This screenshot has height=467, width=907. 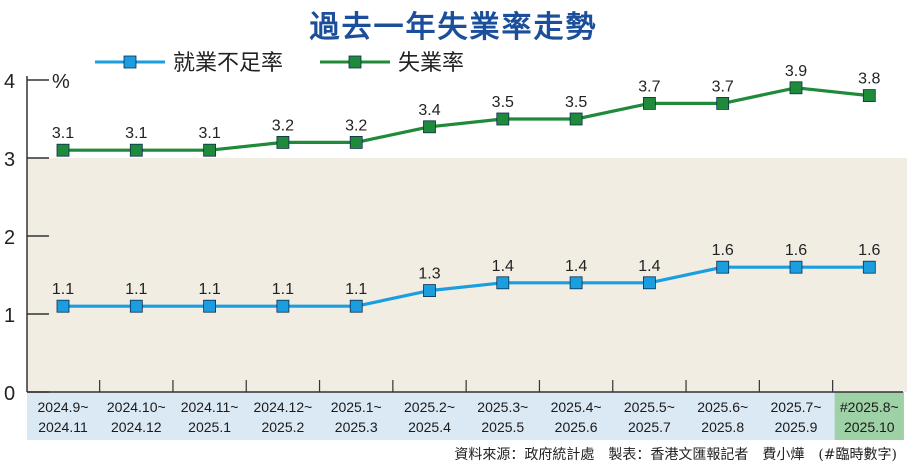 What do you see at coordinates (796, 71) in the screenshot?
I see `data-label: 3.9` at bounding box center [796, 71].